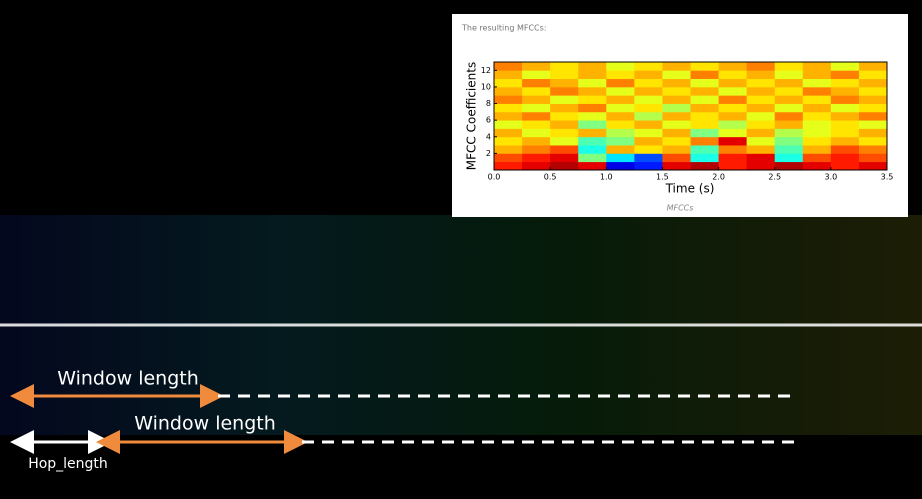 The image size is (922, 499). What do you see at coordinates (488, 136) in the screenshot?
I see `y-tick-label: 4` at bounding box center [488, 136].